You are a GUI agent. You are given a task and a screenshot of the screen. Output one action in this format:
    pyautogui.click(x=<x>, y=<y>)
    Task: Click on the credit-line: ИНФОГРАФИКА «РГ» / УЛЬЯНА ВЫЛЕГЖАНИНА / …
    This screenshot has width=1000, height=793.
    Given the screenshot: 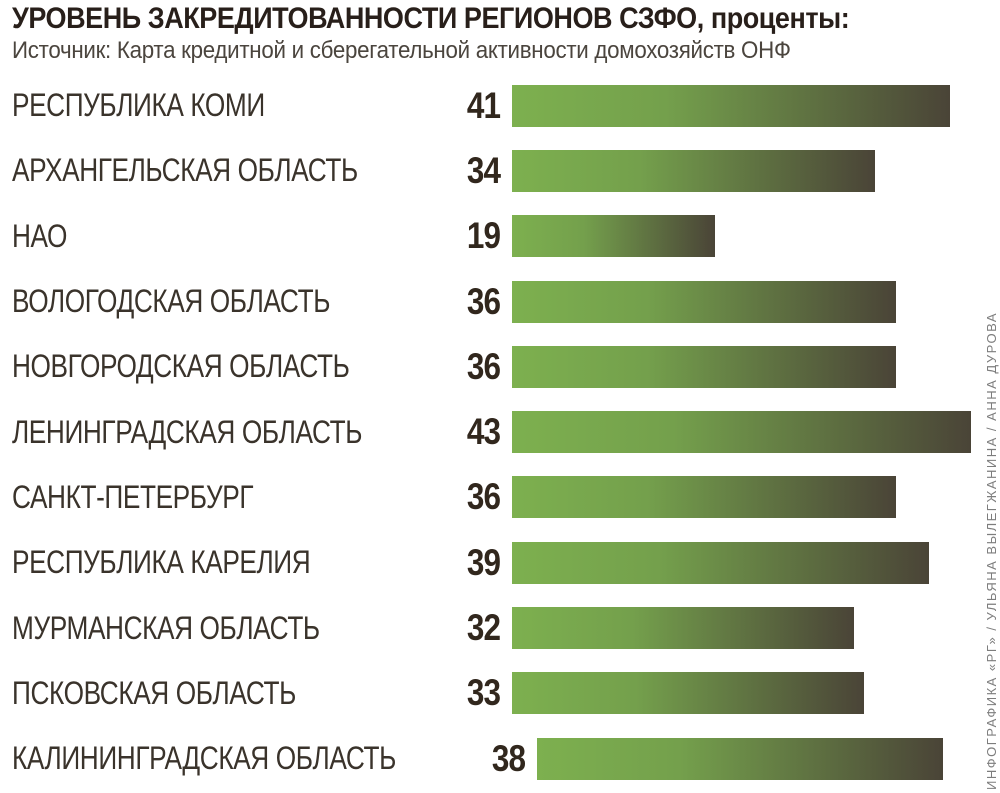 What is the action you would take?
    pyautogui.click(x=991, y=551)
    